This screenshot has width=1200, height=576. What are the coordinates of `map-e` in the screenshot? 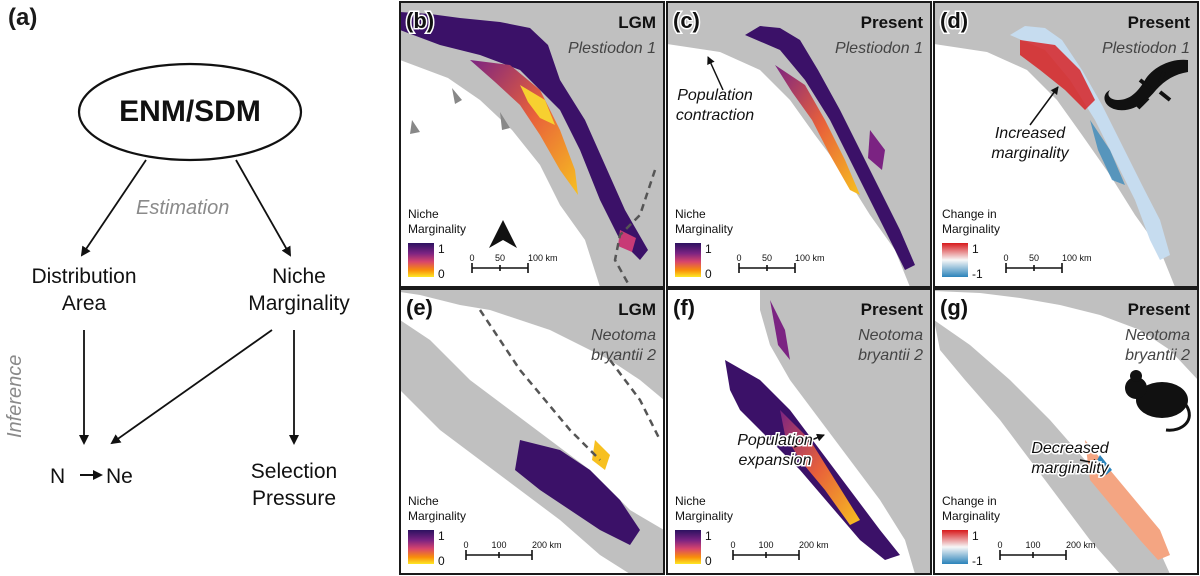 It's located at (532, 431).